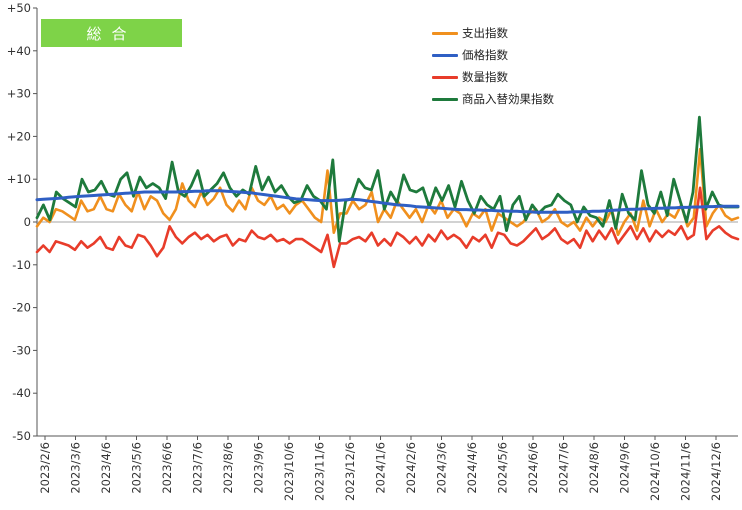  Describe the element at coordinates (320, 471) in the screenshot. I see `x-tick-label: 2023/11/6` at that location.